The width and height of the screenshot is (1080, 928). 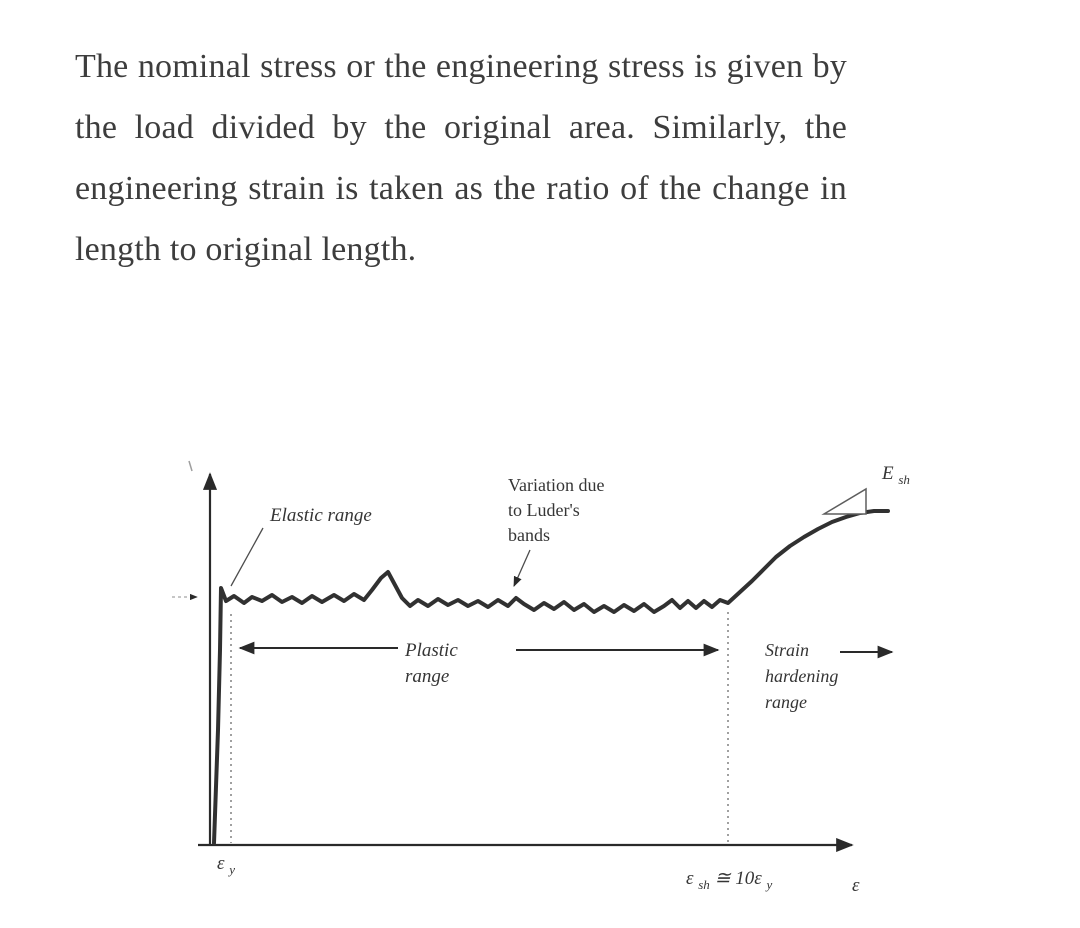 I want to click on label-epsilon-sh-relation: ε sh ≅ 10ε y, so click(x=729, y=881).